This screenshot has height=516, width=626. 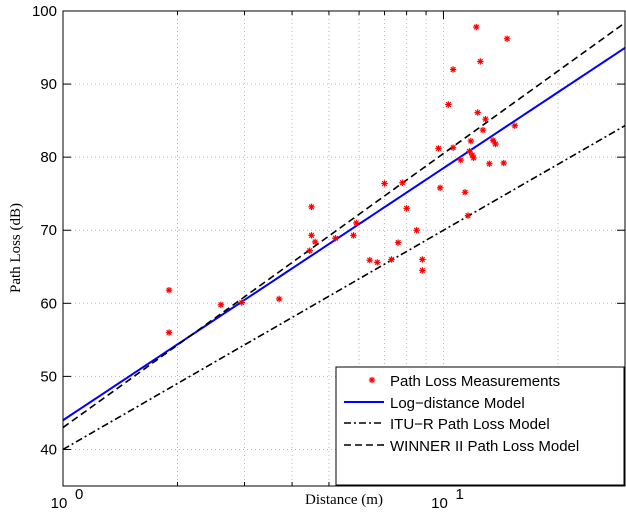 What do you see at coordinates (48, 376) in the screenshot?
I see `y-tick-label: 50` at bounding box center [48, 376].